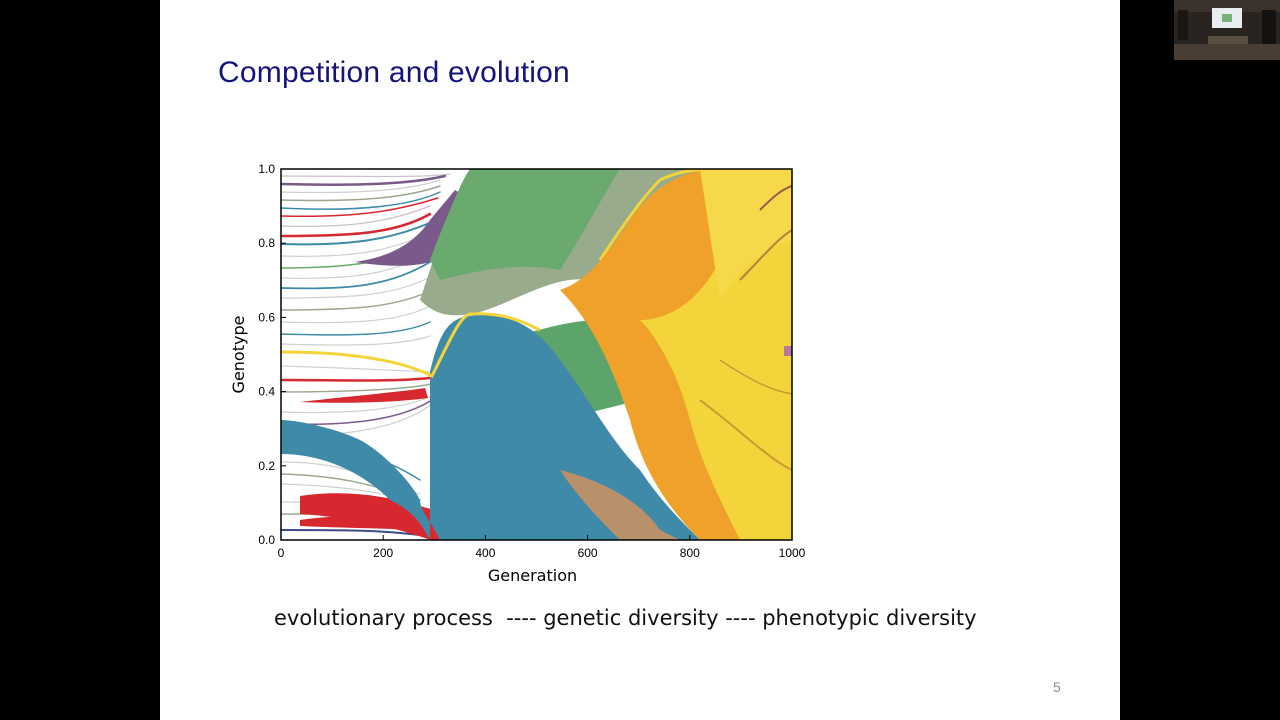 The height and width of the screenshot is (720, 1280). I want to click on brown-band, so click(620, 505).